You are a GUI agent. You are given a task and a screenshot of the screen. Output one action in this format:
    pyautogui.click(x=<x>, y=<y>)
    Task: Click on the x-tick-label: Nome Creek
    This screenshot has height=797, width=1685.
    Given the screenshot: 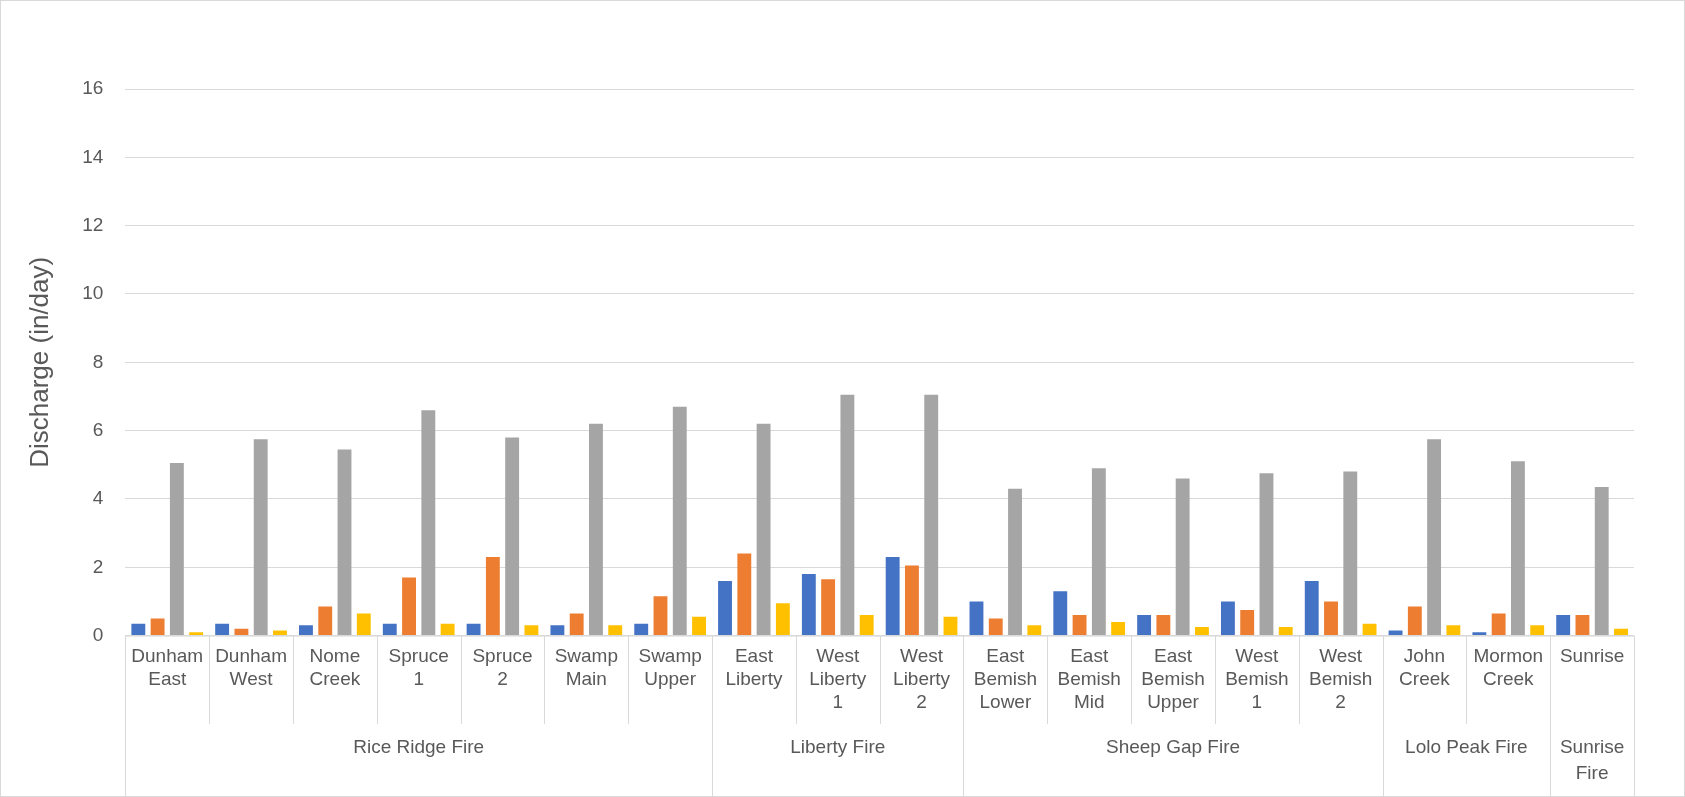 What is the action you would take?
    pyautogui.click(x=335, y=667)
    